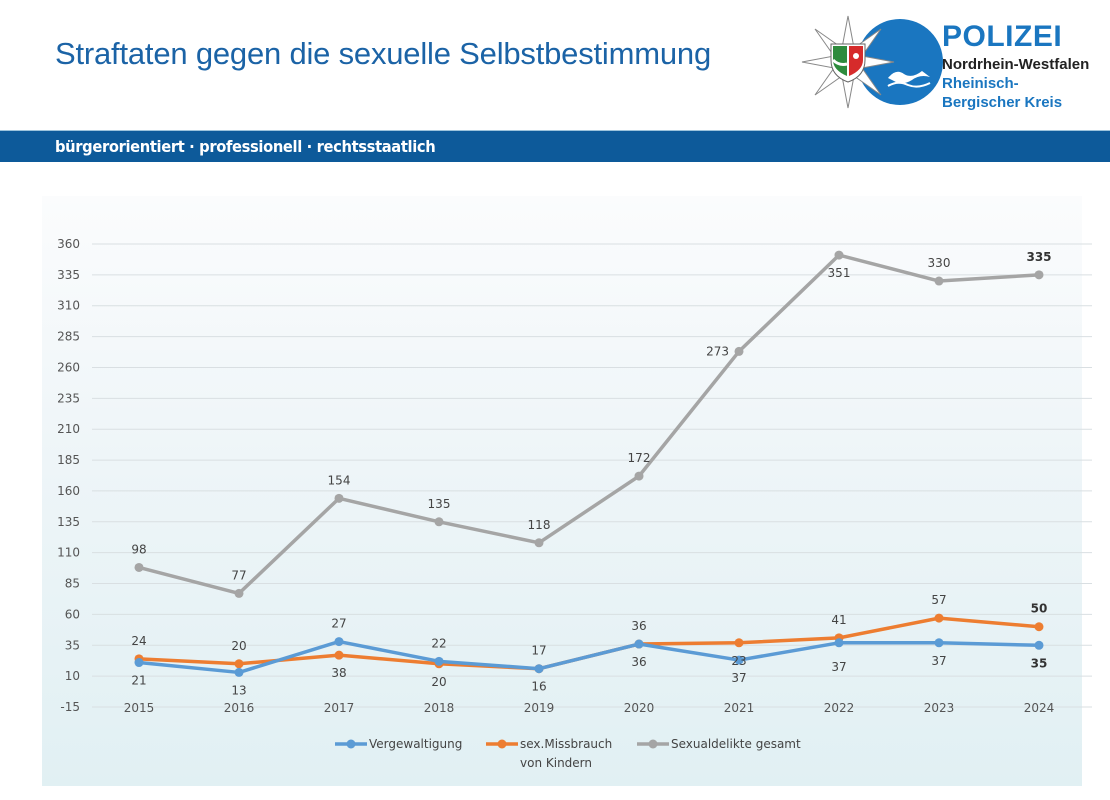 Image resolution: width=1110 pixels, height=800 pixels. I want to click on data-label: 118, so click(539, 525).